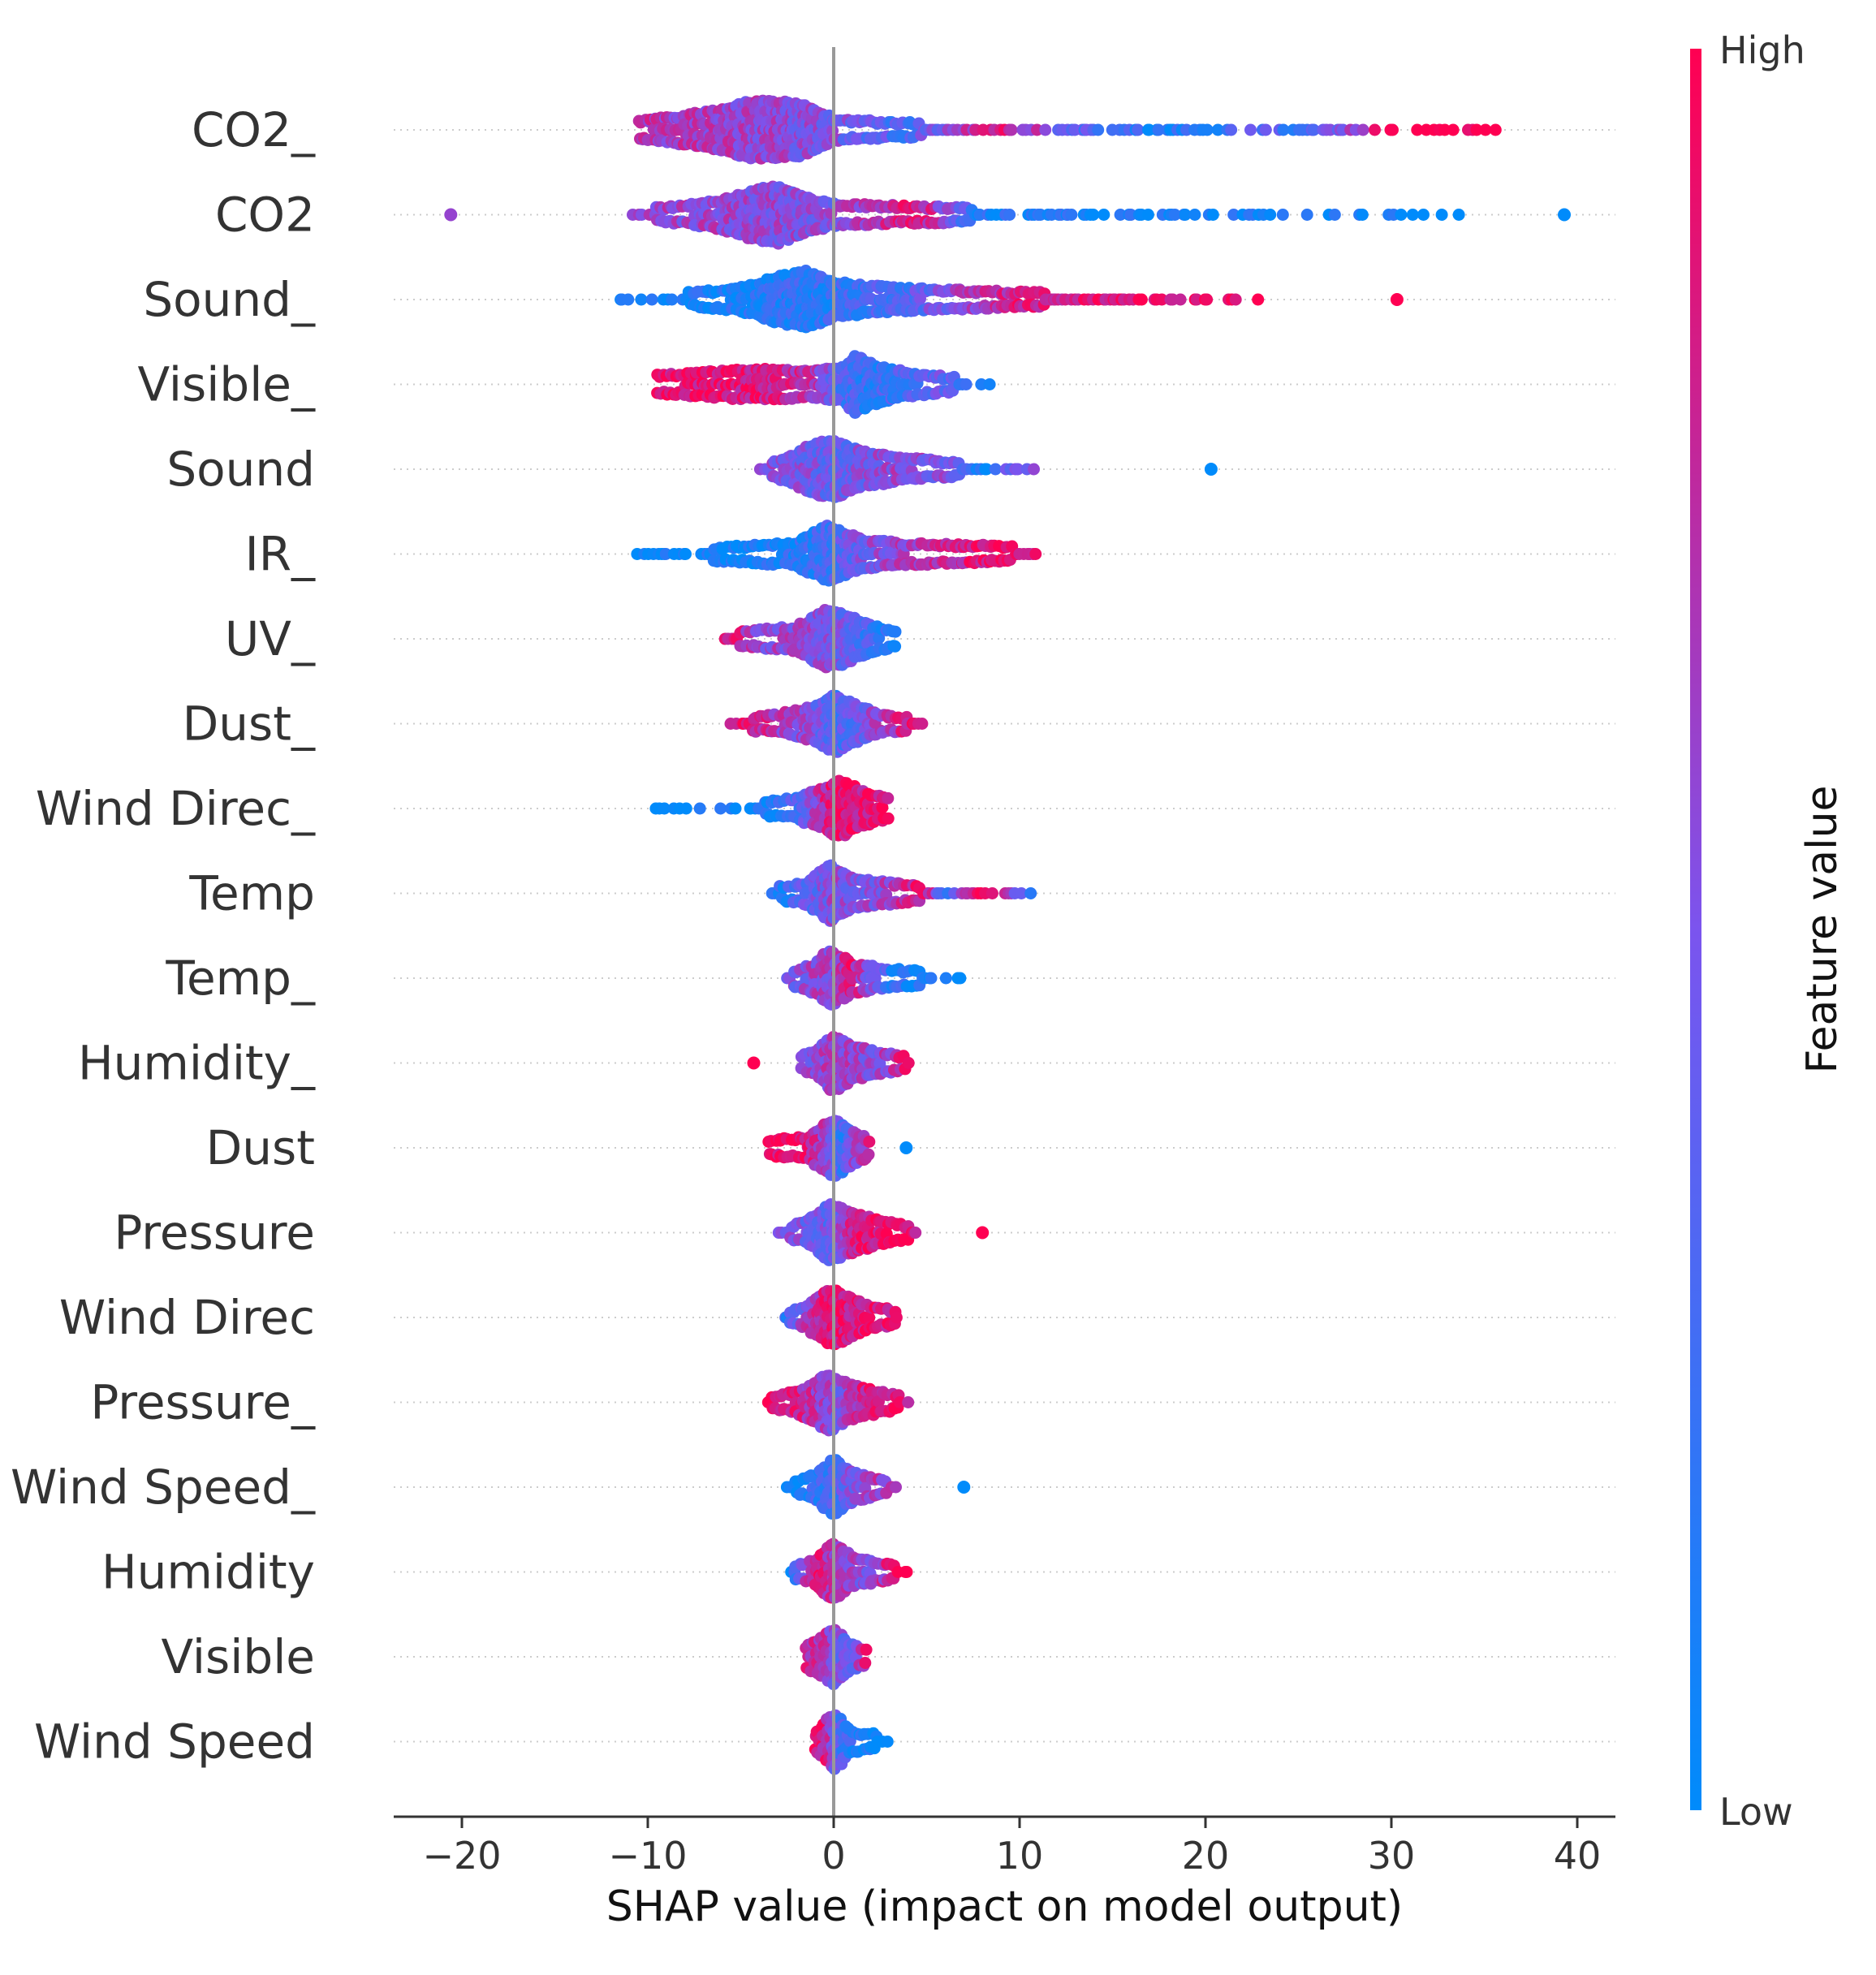  I want to click on feature-label: Pressure, so click(214, 1233).